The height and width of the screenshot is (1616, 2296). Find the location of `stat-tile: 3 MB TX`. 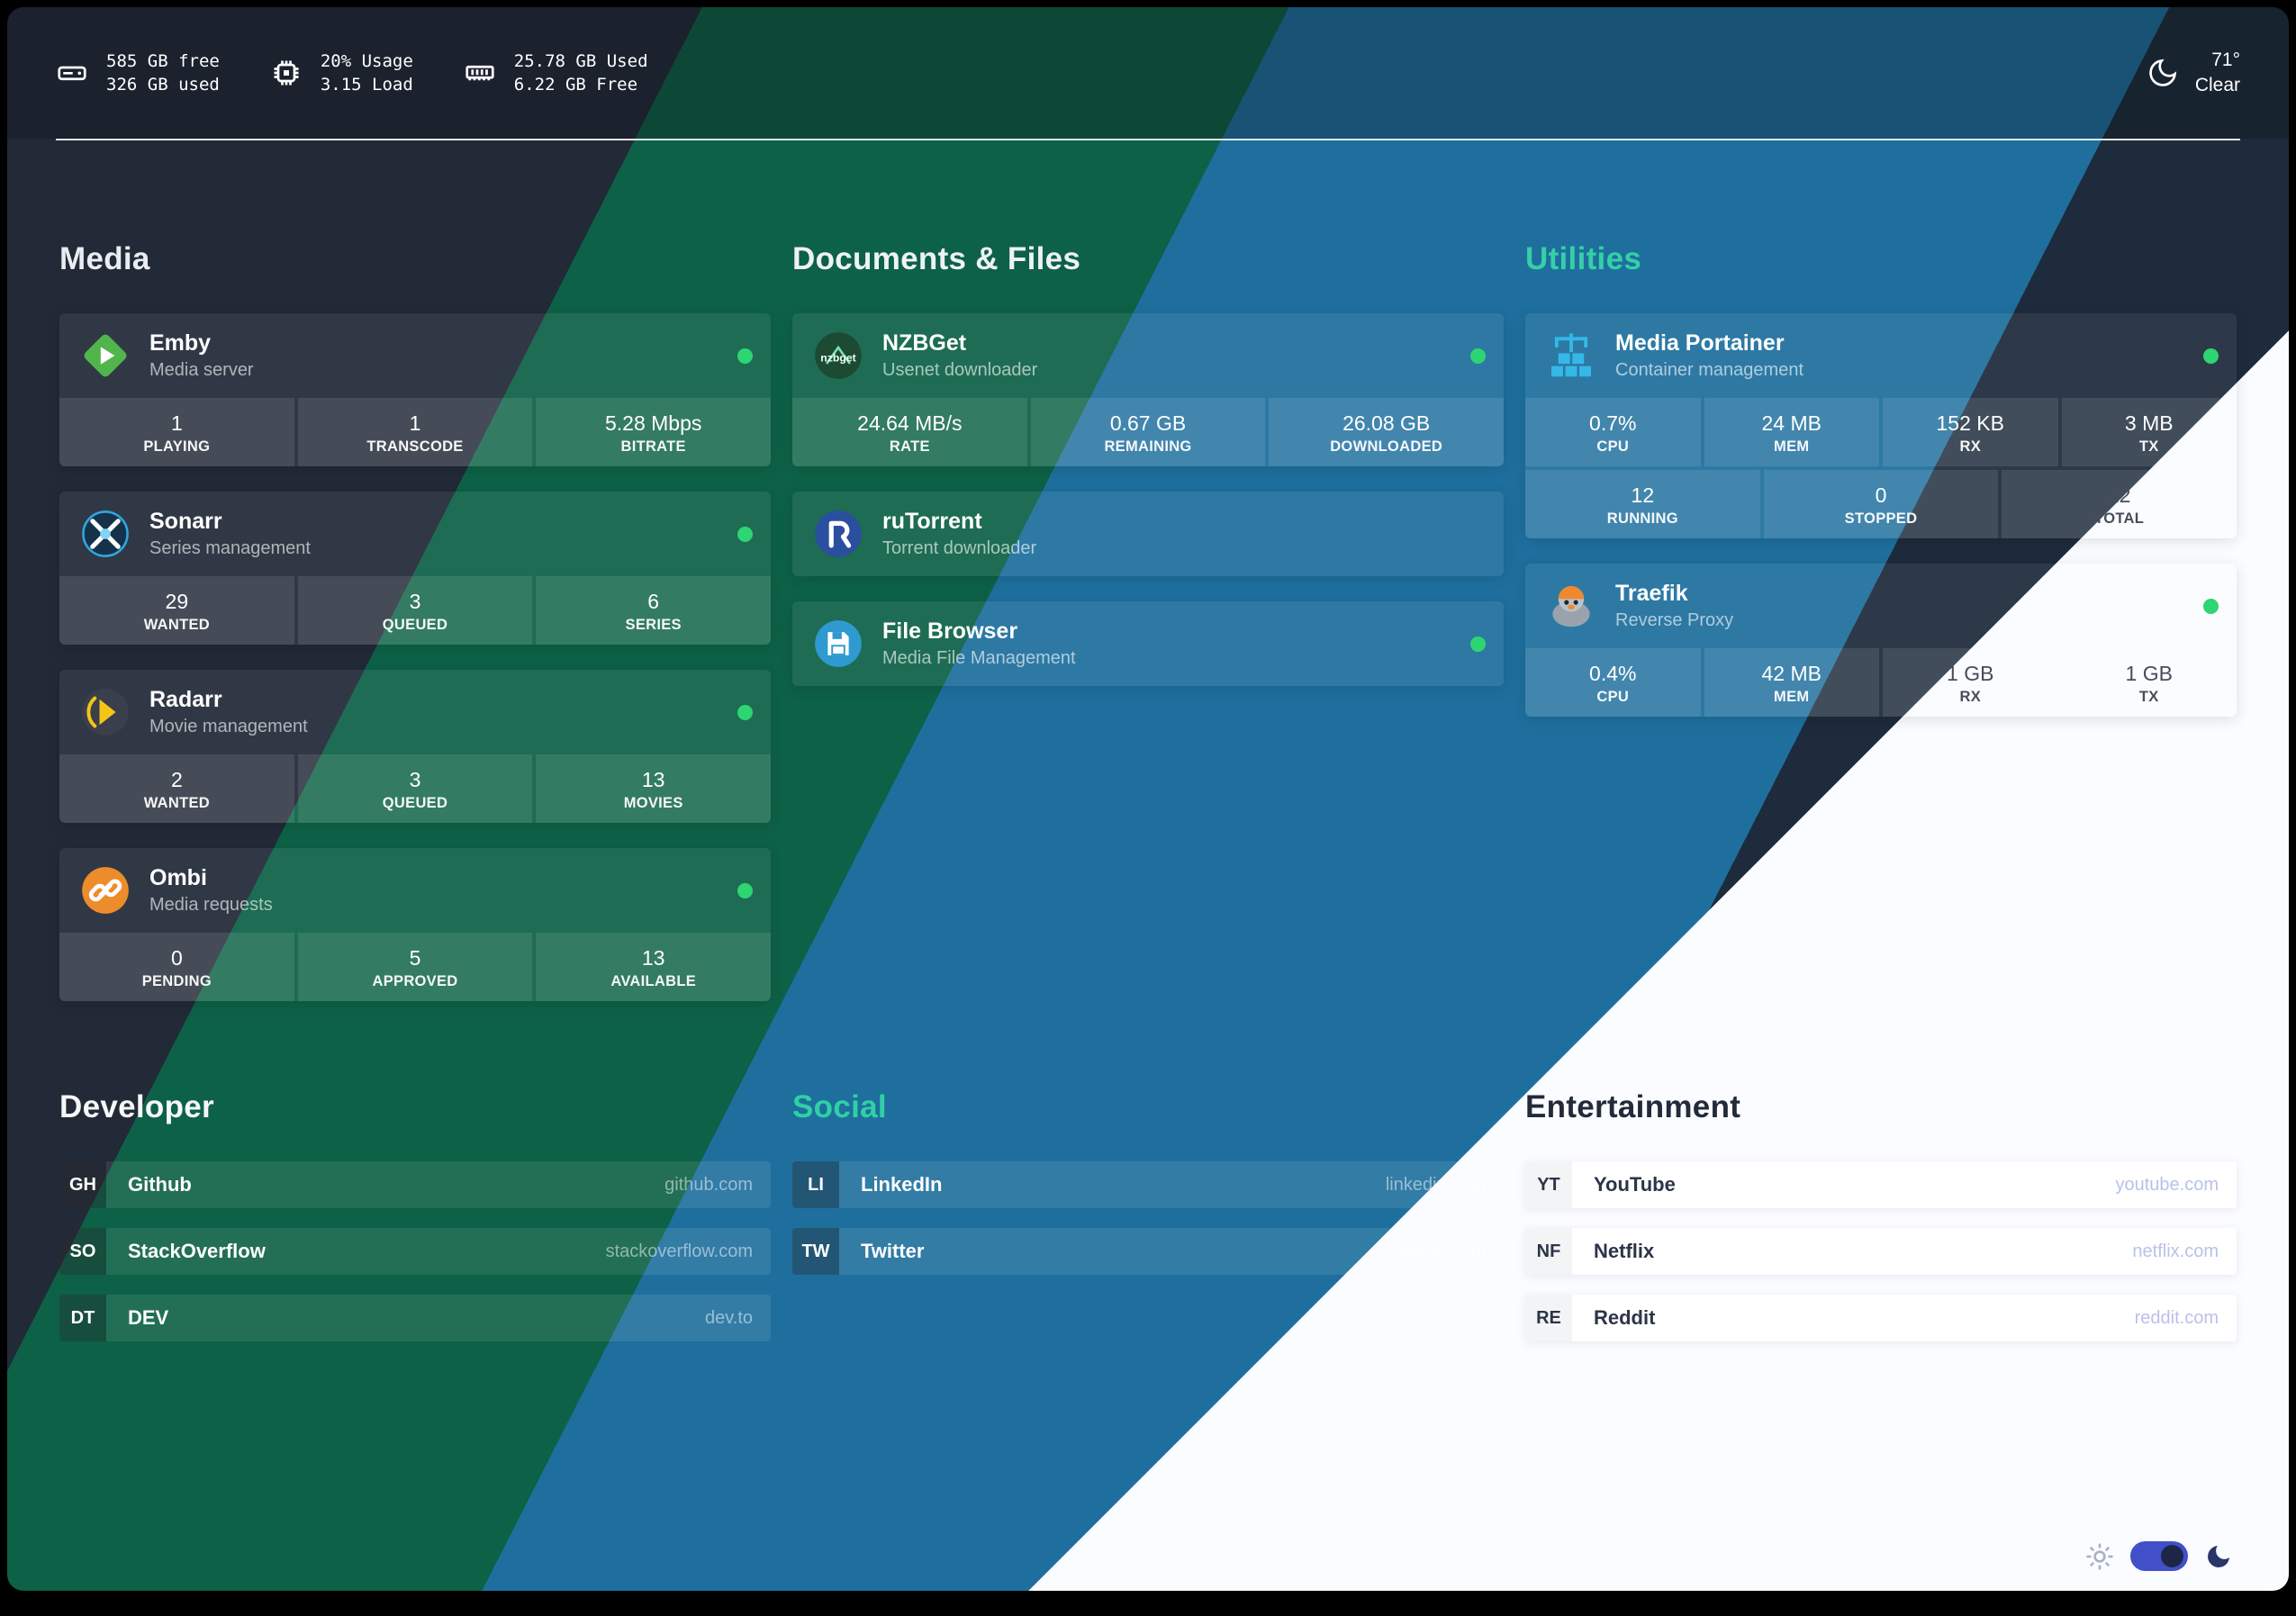

stat-tile: 3 MB TX is located at coordinates (2149, 432).